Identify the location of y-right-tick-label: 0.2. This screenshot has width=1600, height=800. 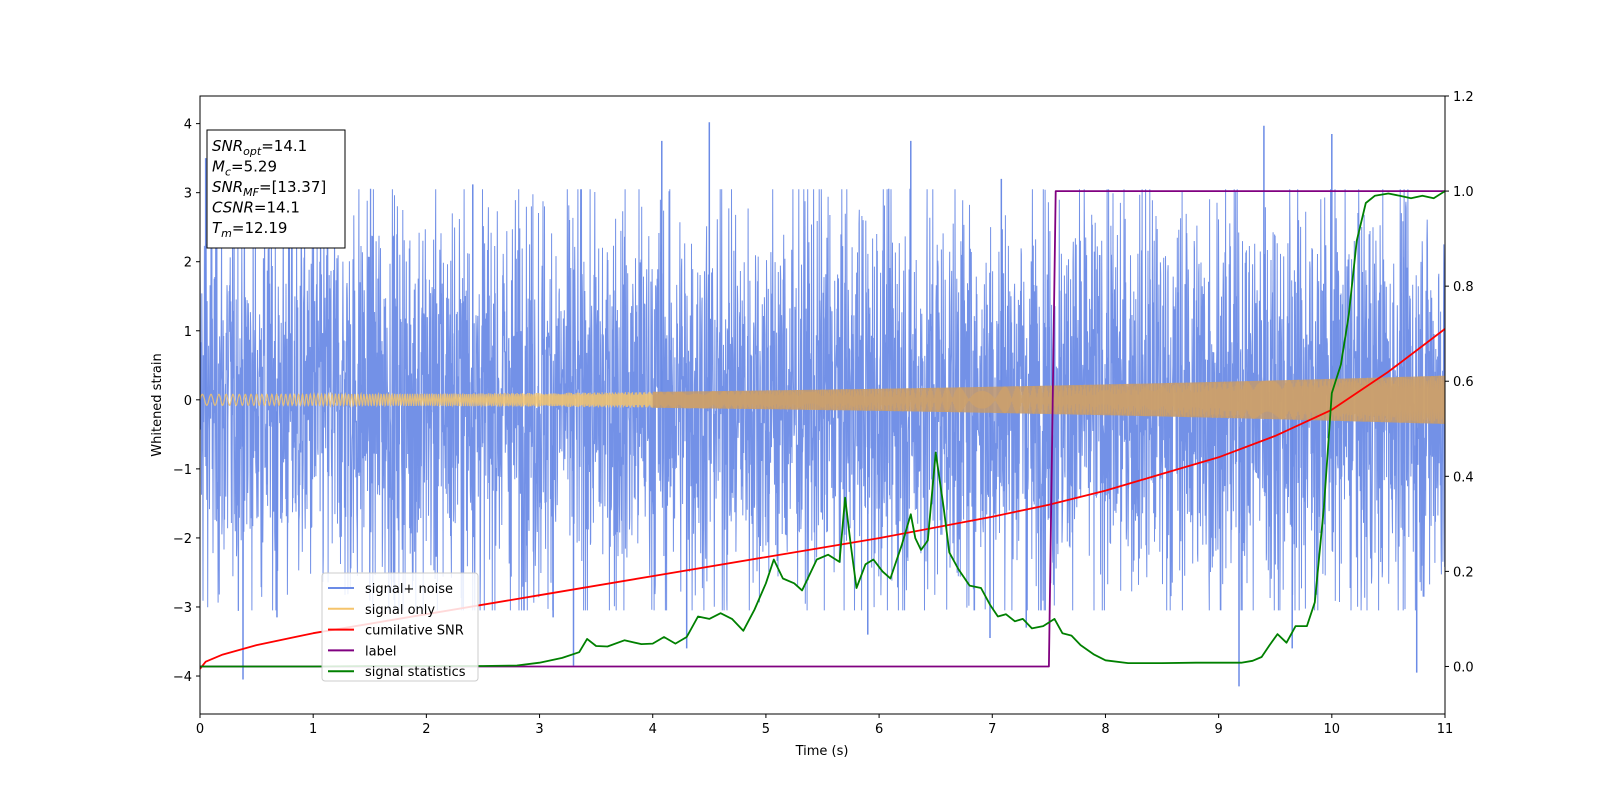
(1463, 572).